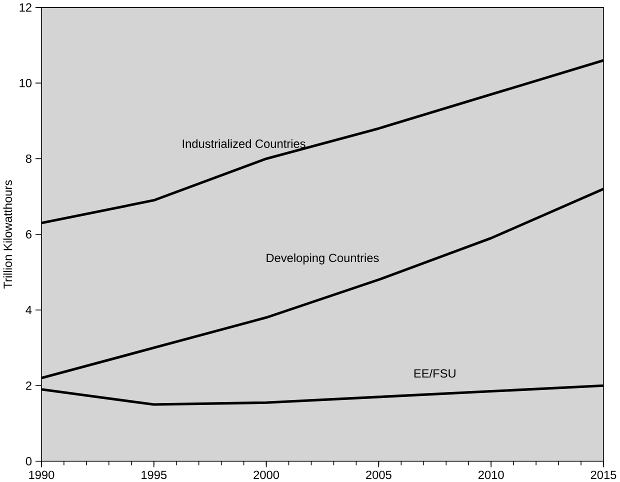 Image resolution: width=620 pixels, height=482 pixels. I want to click on y-tick-label: 4, so click(29, 310).